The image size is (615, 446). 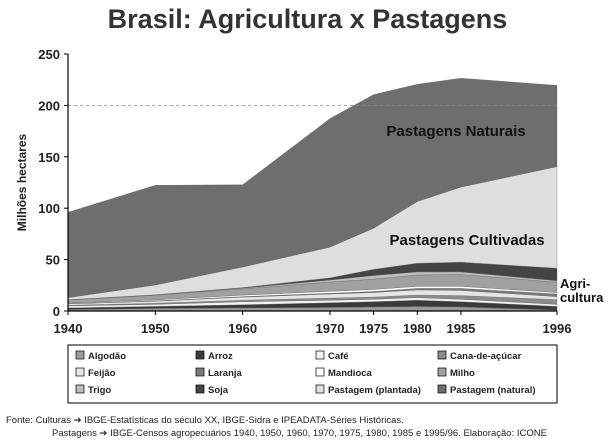 I want to click on legend-box, so click(x=312, y=374).